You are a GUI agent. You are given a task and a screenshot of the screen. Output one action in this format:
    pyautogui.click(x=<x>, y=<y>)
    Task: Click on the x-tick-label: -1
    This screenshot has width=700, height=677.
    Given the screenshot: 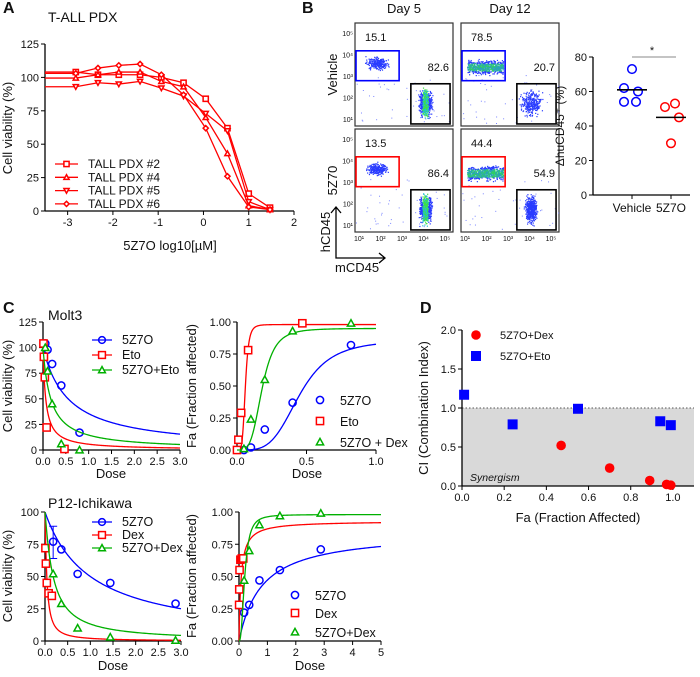 What is the action you would take?
    pyautogui.click(x=158, y=223)
    